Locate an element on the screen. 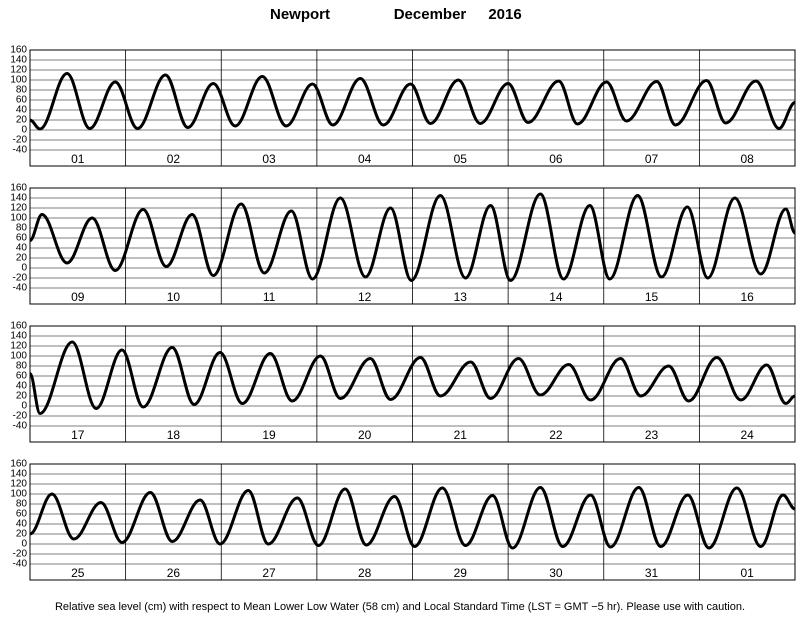 The image size is (800, 618). day-label: 20 is located at coordinates (365, 435).